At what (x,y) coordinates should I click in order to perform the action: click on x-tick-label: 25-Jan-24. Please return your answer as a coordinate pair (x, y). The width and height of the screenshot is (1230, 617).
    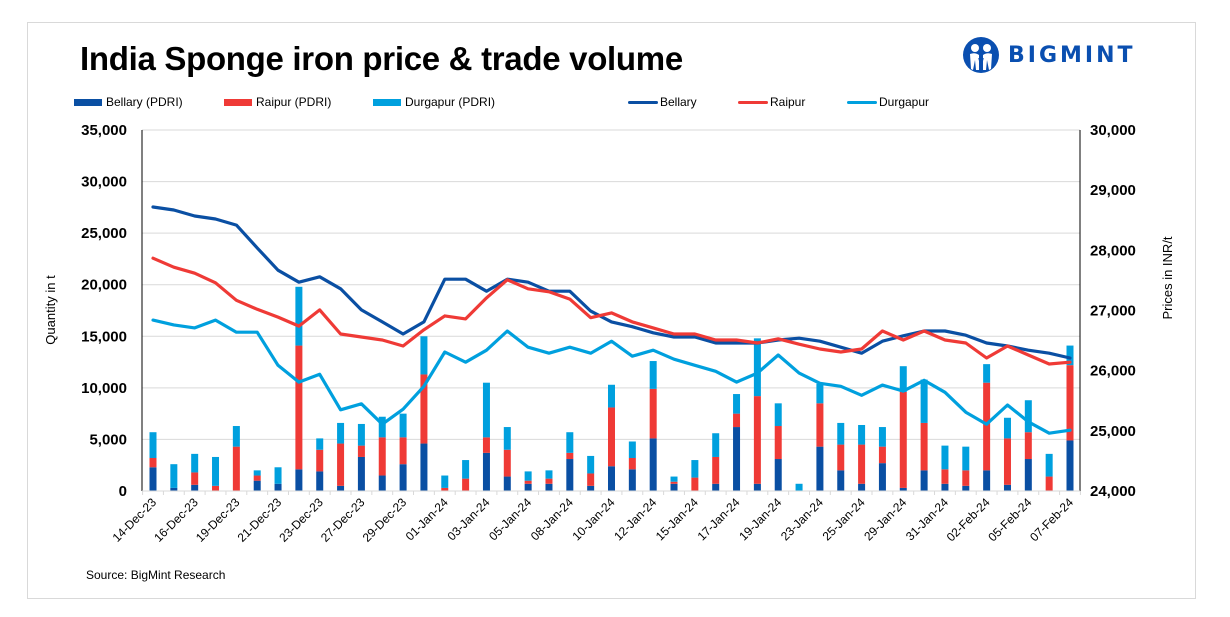
    Looking at the image, I should click on (844, 519).